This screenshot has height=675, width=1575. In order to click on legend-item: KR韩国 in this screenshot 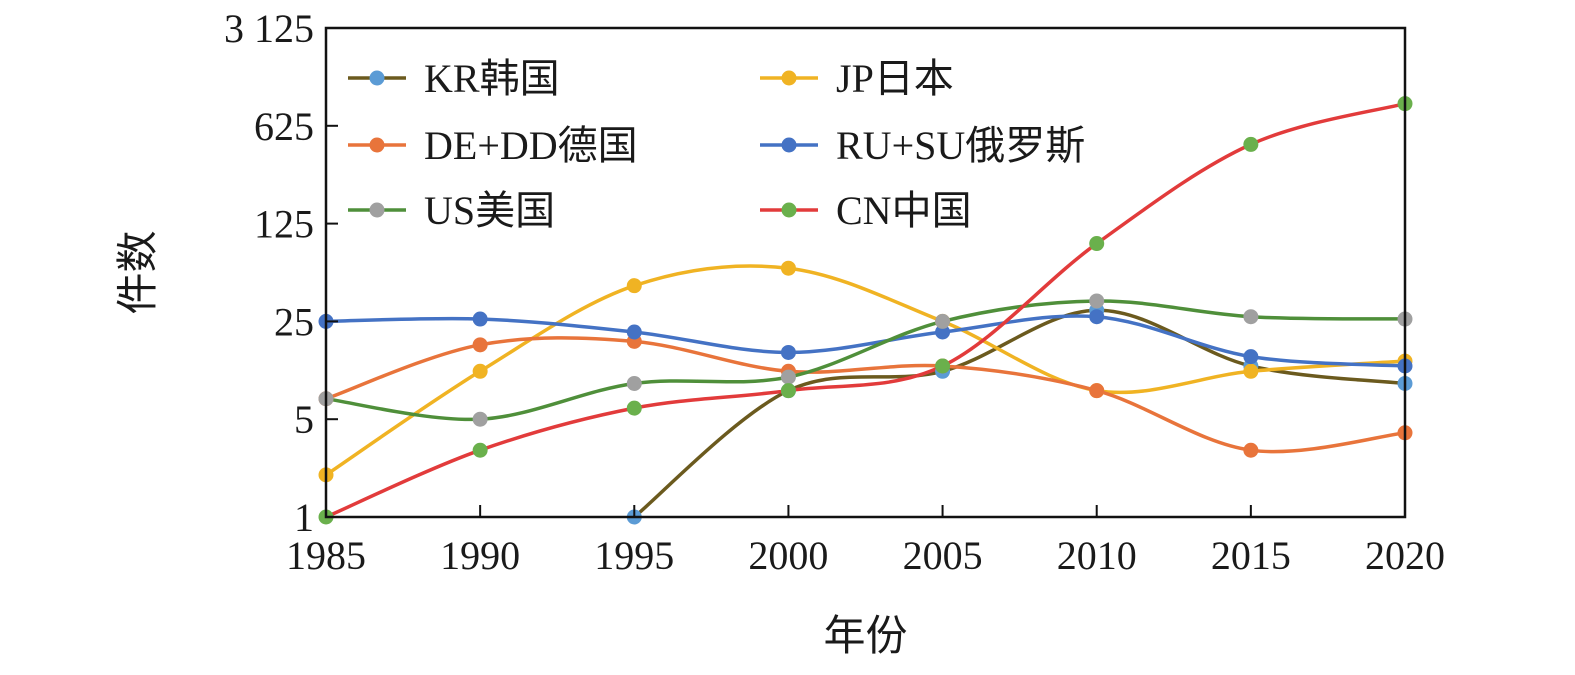, I will do `click(454, 78)`.